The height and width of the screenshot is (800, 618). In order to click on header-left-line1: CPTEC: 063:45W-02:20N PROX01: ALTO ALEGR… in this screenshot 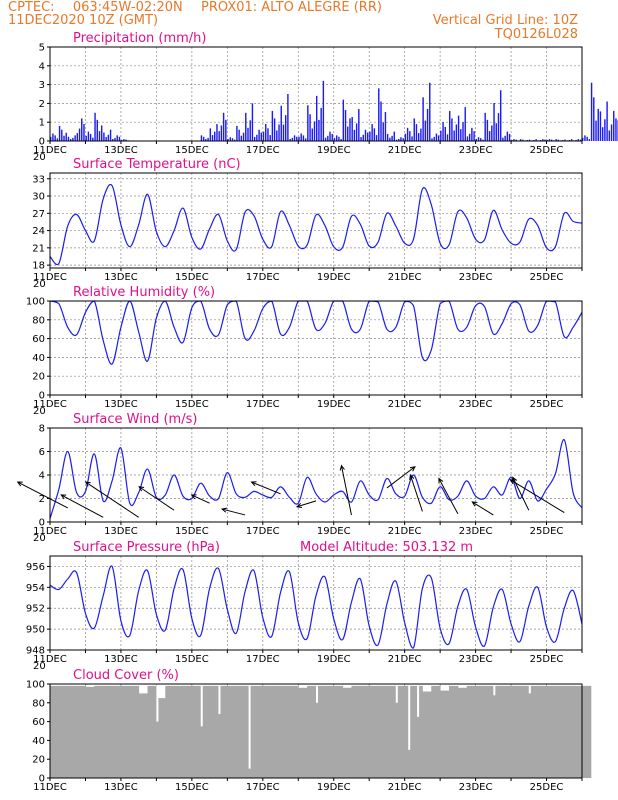, I will do `click(195, 7)`.